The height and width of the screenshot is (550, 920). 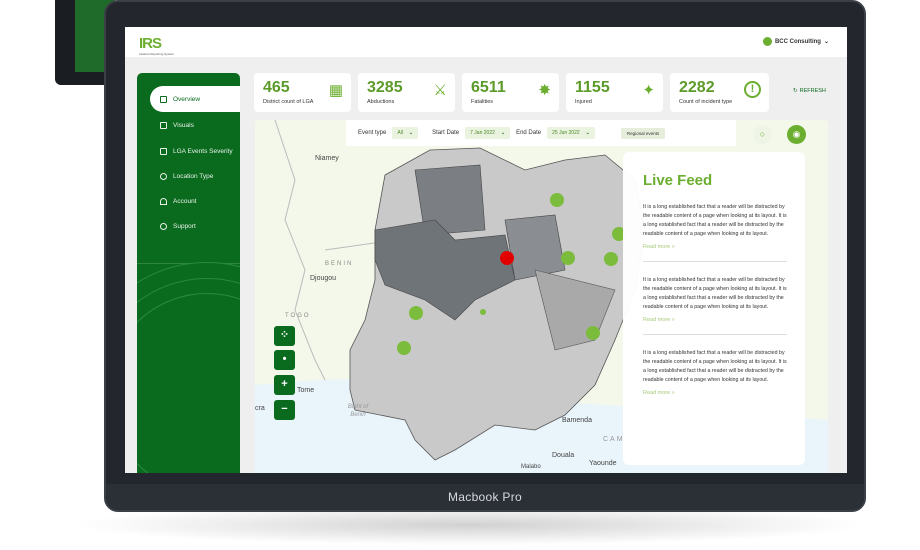 What do you see at coordinates (195, 176) in the screenshot?
I see `sidebar-item-location-type: Location Type` at bounding box center [195, 176].